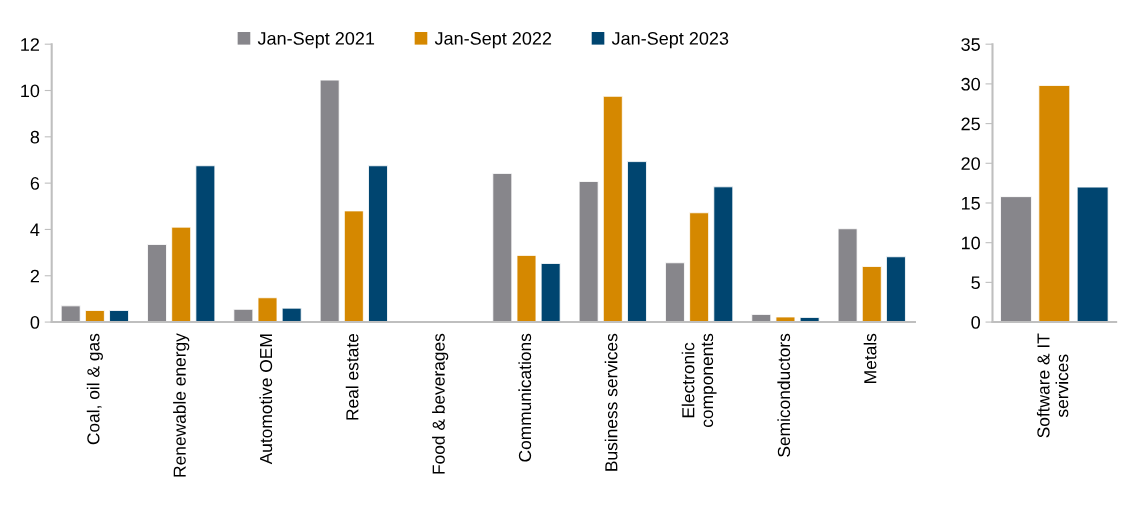 This screenshot has width=1124, height=508. I want to click on y-tick-label: 15, so click(970, 203).